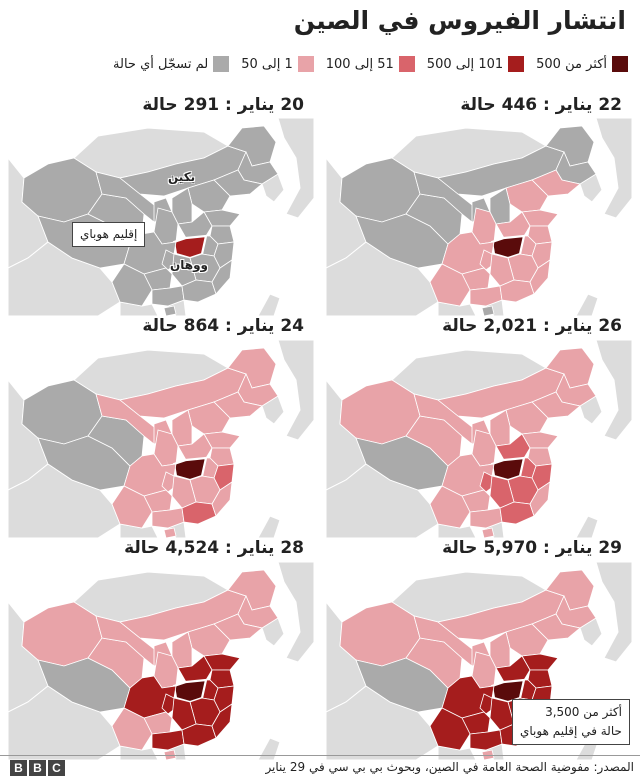 Image resolution: width=640 pixels, height=779 pixels. What do you see at coordinates (359, 64) in the screenshot?
I see `legend-label: 51 إلى 100` at bounding box center [359, 64].